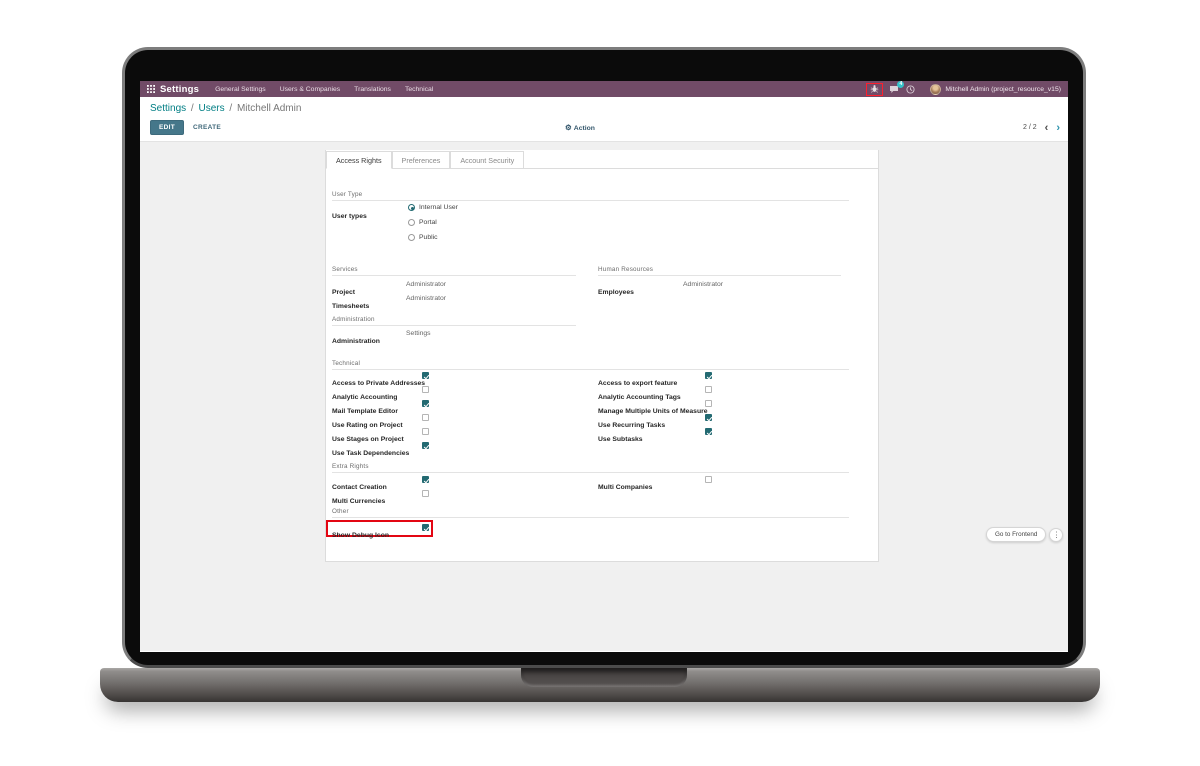 The height and width of the screenshot is (766, 1200). I want to click on field-show-debug-icon: Show Debug Icon, so click(457, 531).